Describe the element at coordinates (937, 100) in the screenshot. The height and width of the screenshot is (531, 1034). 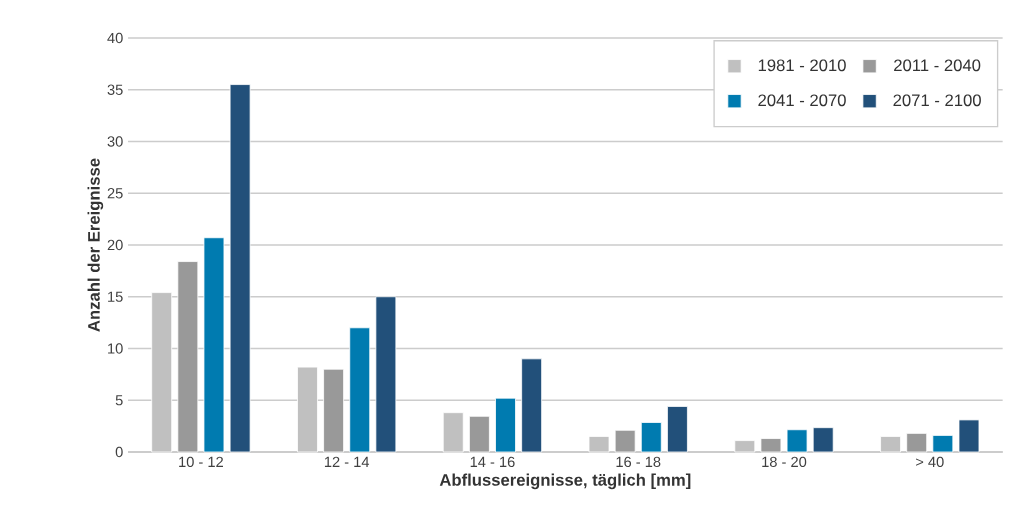
I see `legend-label: 2071 - 2100` at that location.